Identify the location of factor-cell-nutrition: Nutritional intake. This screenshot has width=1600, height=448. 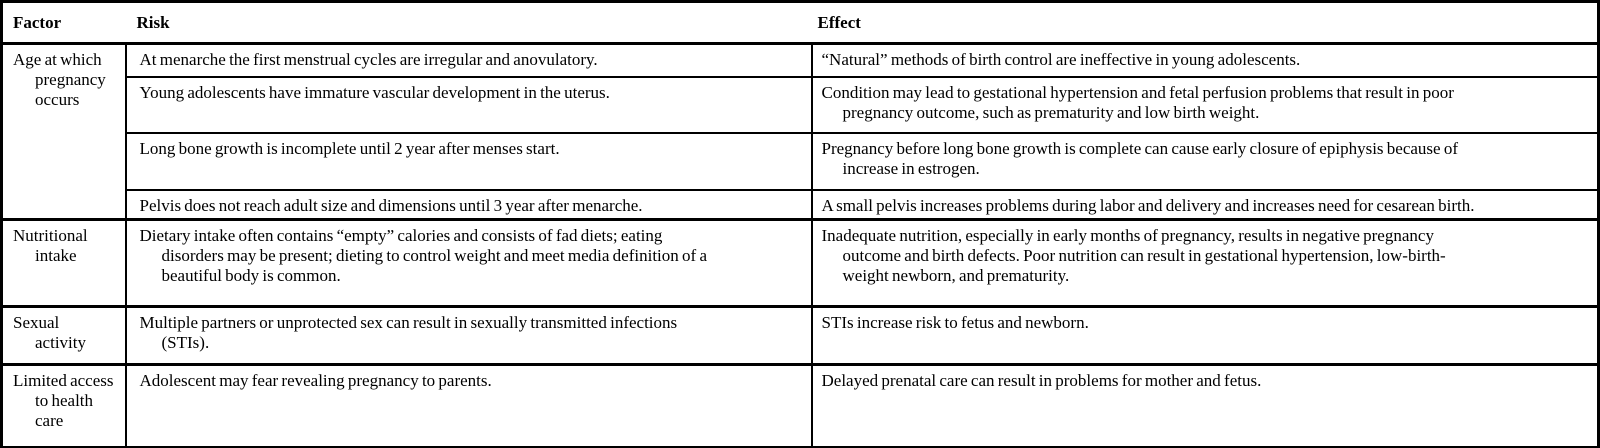
(63, 262).